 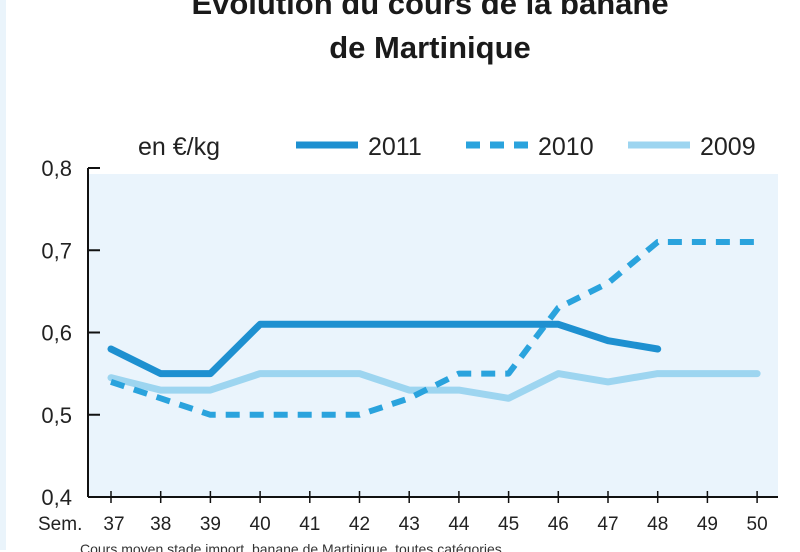 What do you see at coordinates (56, 168) in the screenshot?
I see `y-tick-label: 0,8` at bounding box center [56, 168].